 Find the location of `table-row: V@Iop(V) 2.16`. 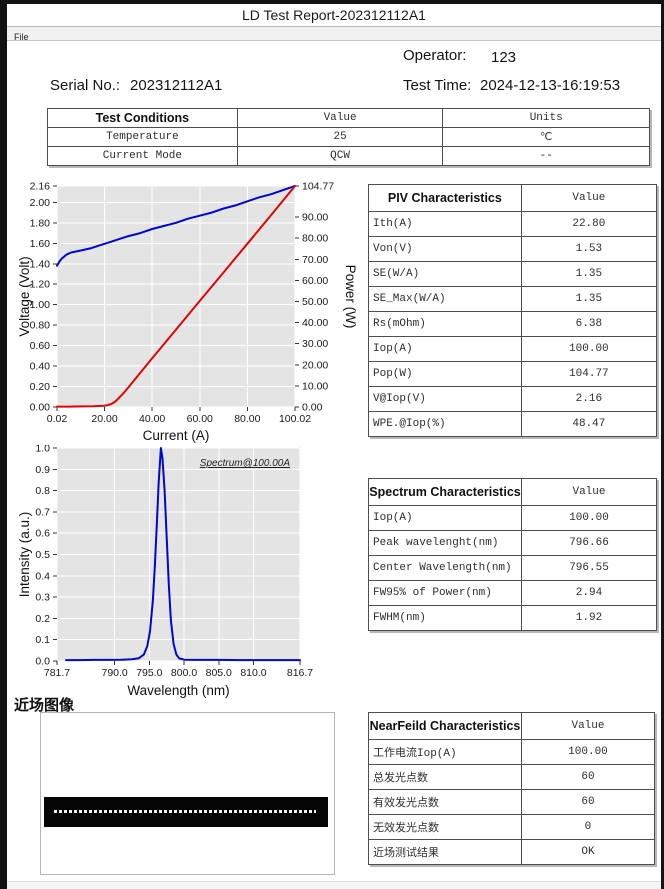

table-row: V@Iop(V) 2.16 is located at coordinates (513, 399).